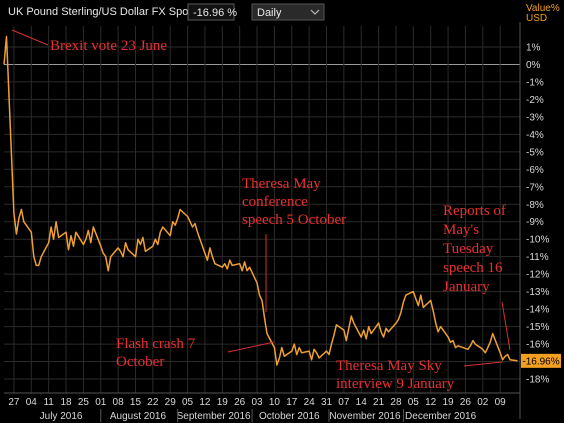 The height and width of the screenshot is (423, 564). I want to click on x-tick-label: 14, so click(362, 402).